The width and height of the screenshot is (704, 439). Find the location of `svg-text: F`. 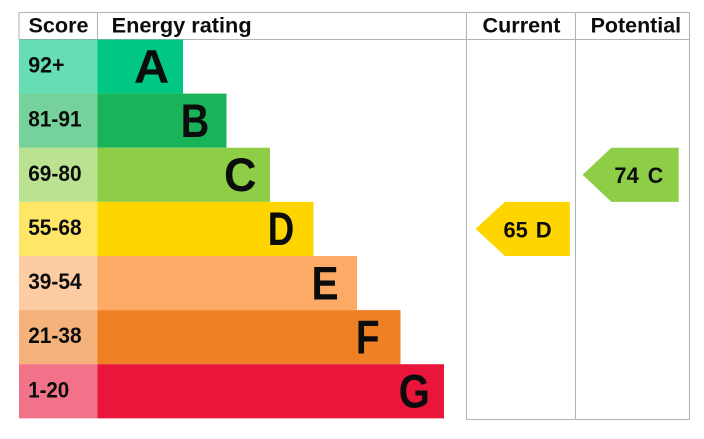

svg-text: F is located at coordinates (368, 337).